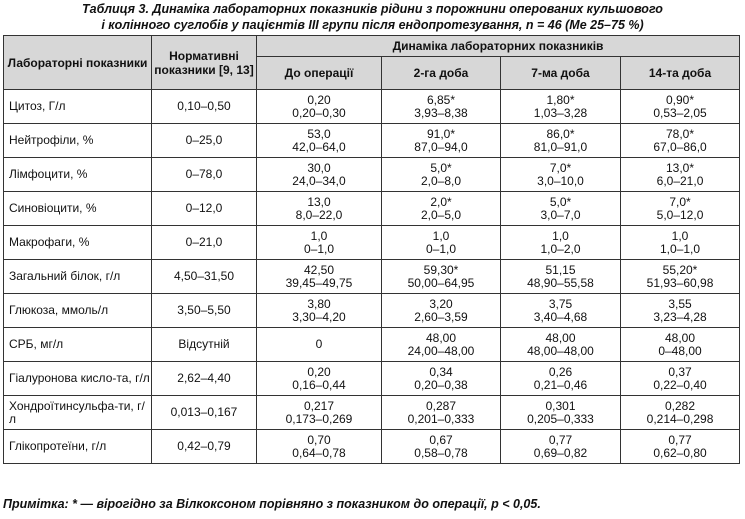  Describe the element at coordinates (680, 174) in the screenshot. I see `value-cell: 13,0* 6,0–21,0` at that location.